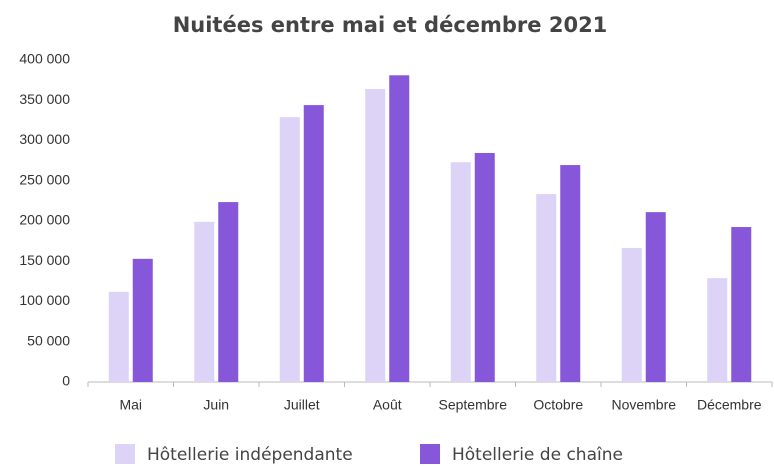  I want to click on x-tick-label: Mai, so click(130, 405).